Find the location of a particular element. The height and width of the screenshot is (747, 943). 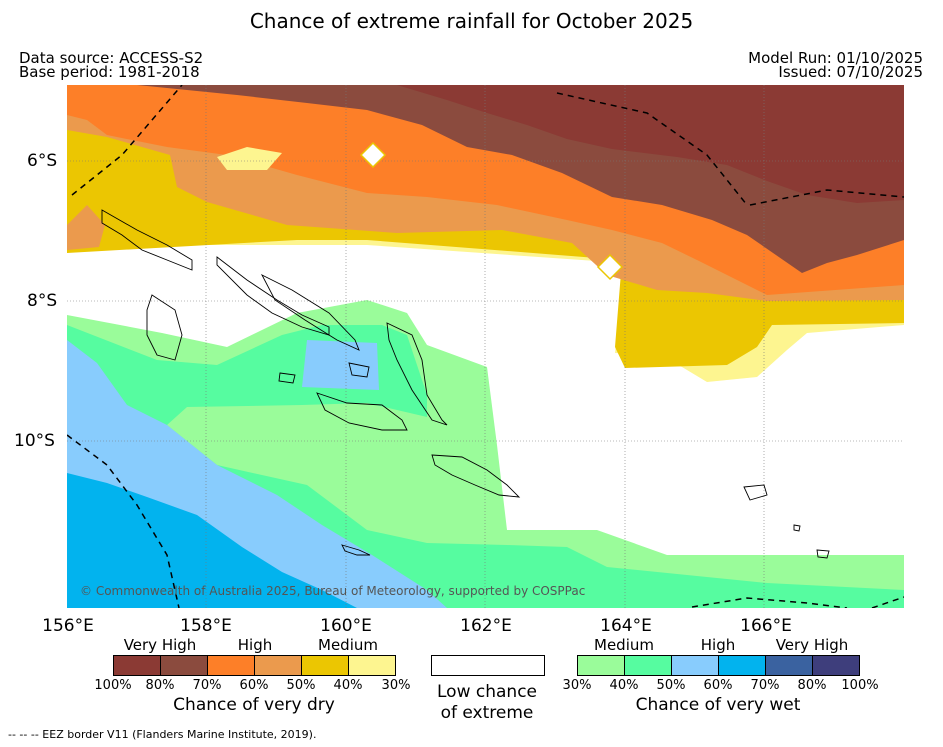

dry-category-high: High is located at coordinates (255, 645).